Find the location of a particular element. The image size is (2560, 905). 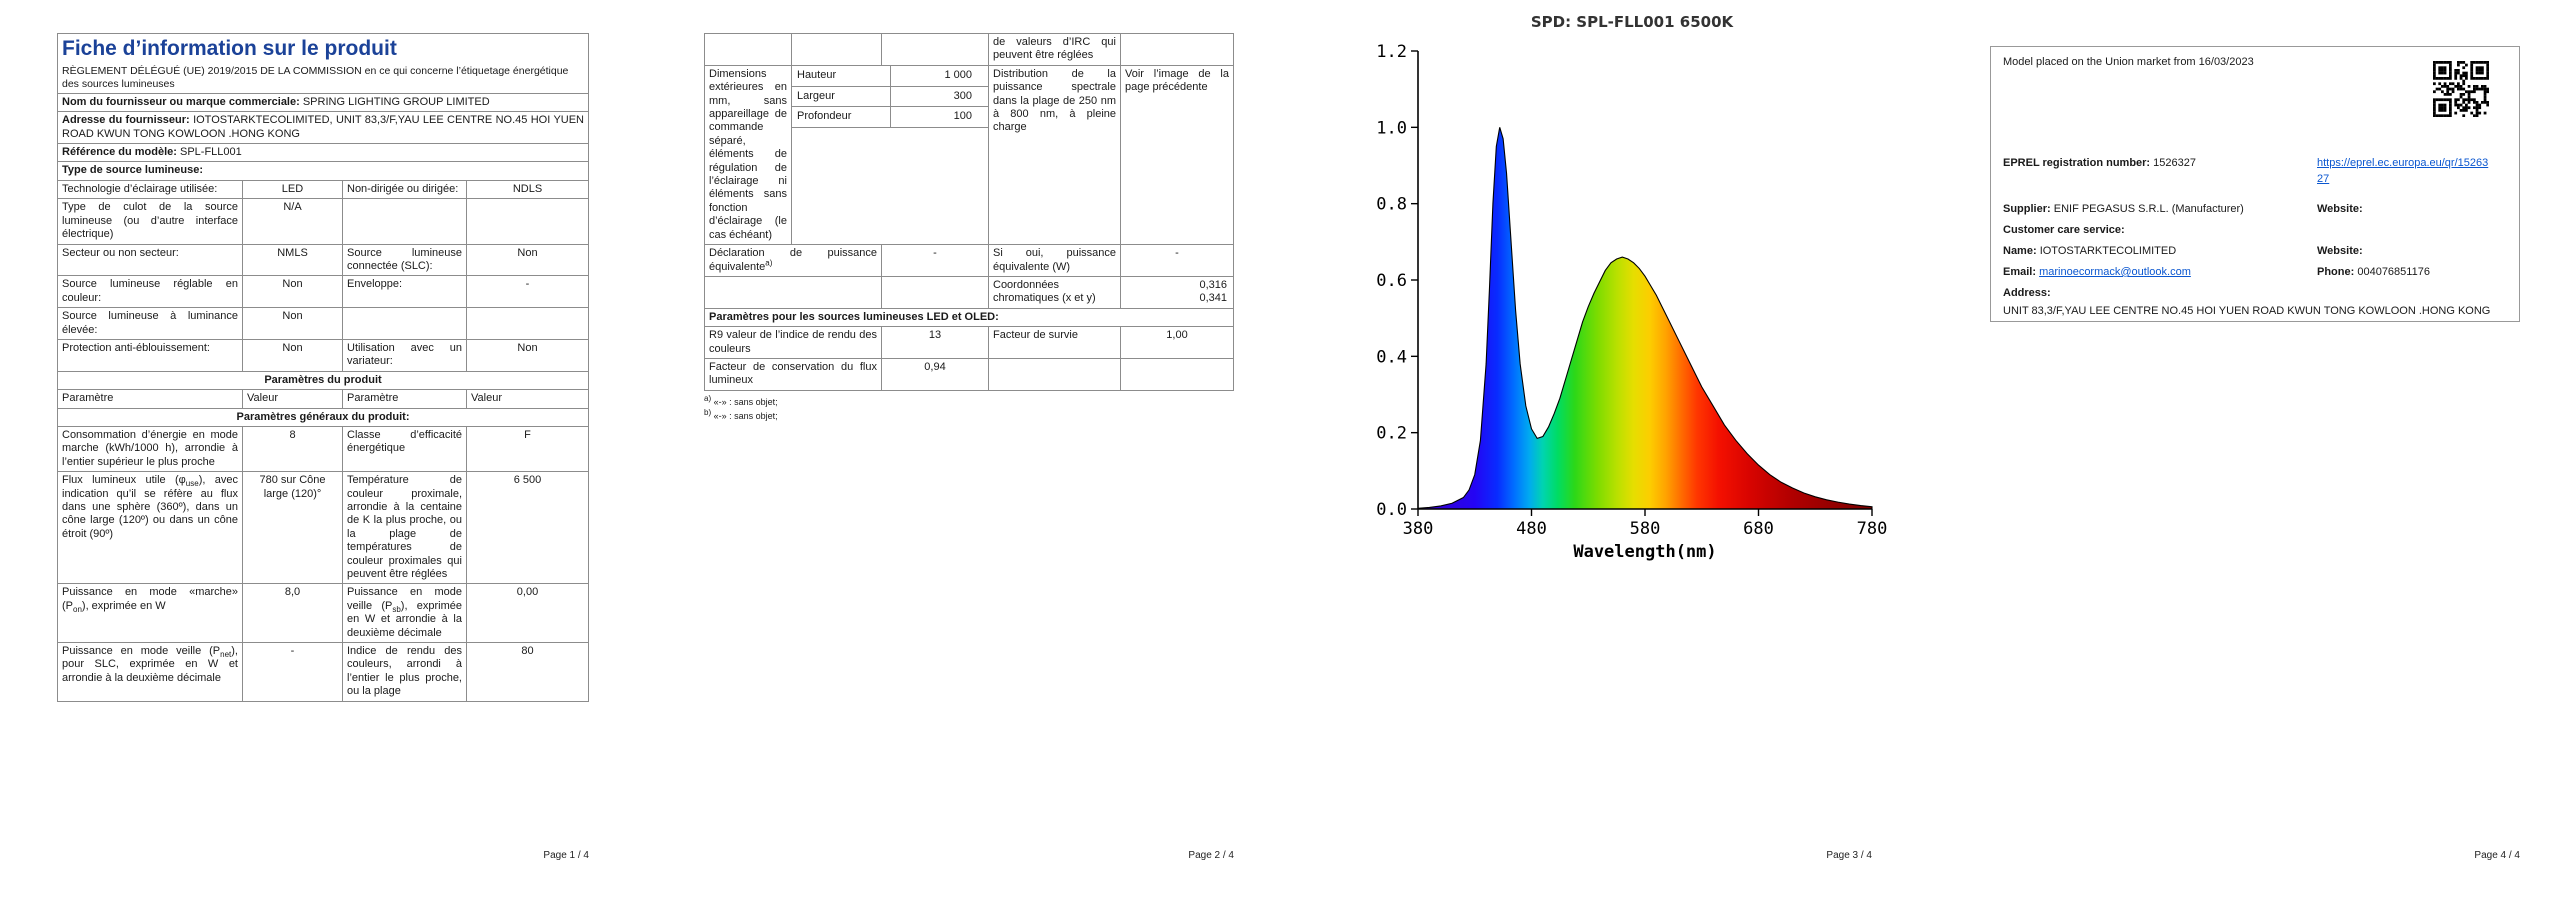

eprel-label: EPREL registration number: is located at coordinates (2077, 163).